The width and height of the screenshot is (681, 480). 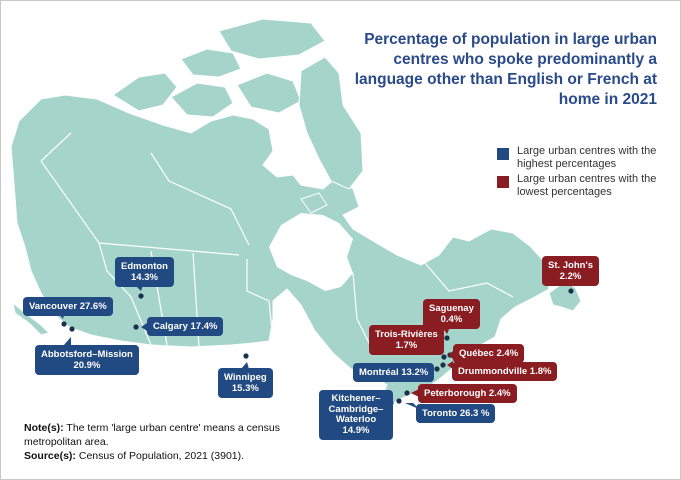 I want to click on city-label-edmonton: Edmonton 14.3%, so click(x=144, y=272).